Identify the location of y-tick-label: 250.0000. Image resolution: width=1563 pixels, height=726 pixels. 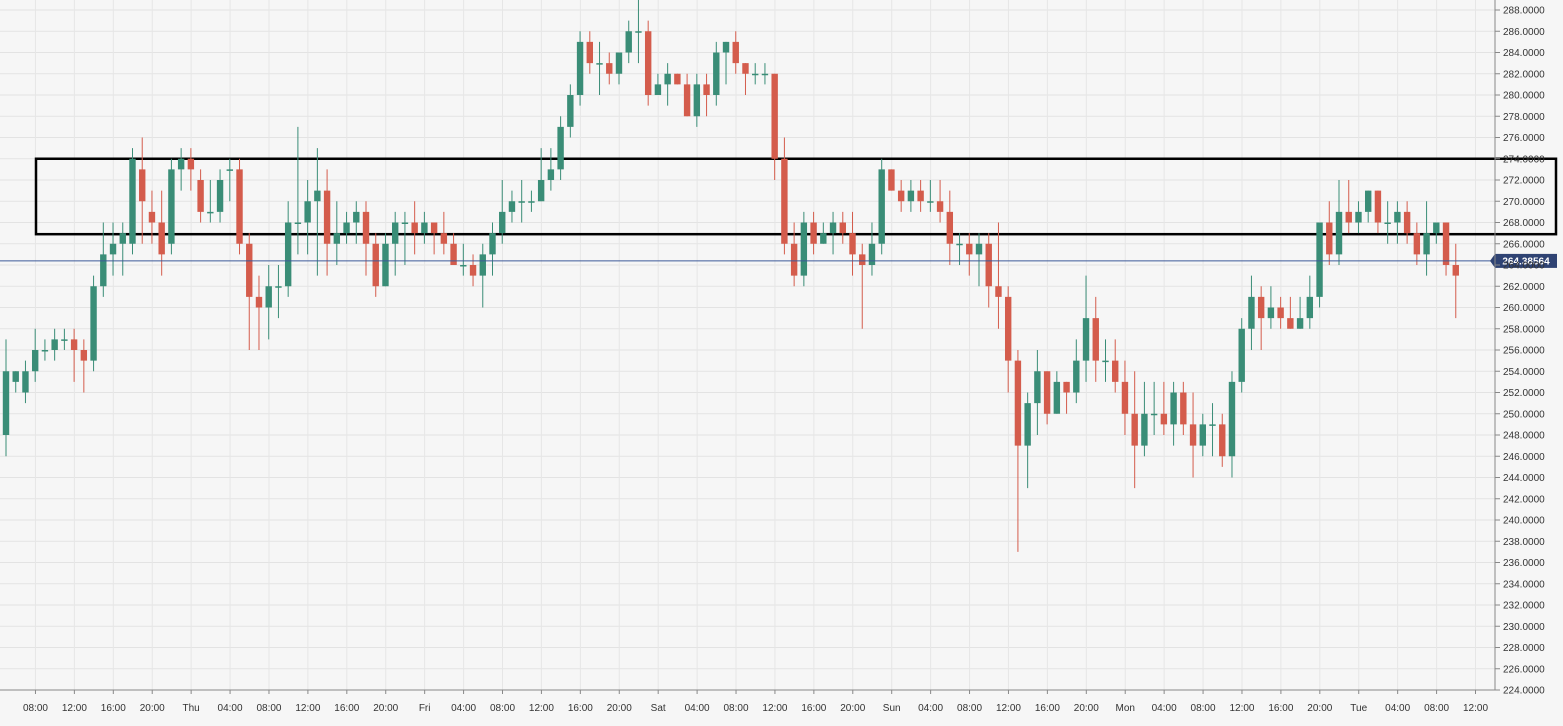
(1524, 414).